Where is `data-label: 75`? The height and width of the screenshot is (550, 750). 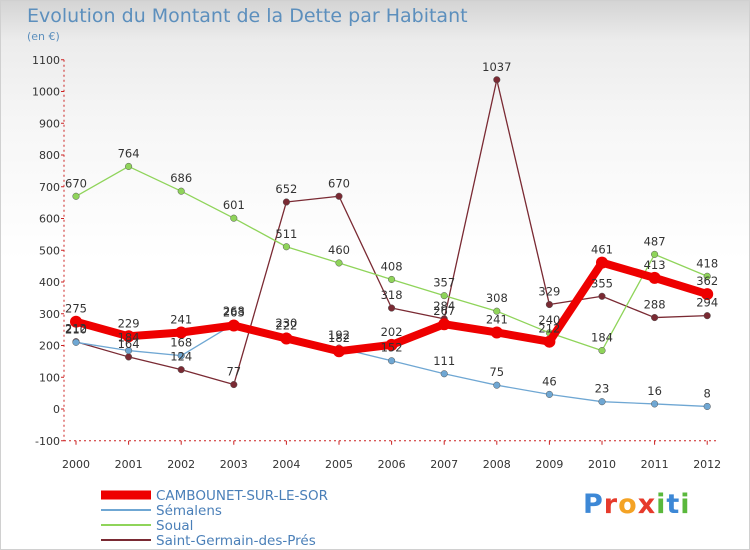
data-label: 75 is located at coordinates (496, 372).